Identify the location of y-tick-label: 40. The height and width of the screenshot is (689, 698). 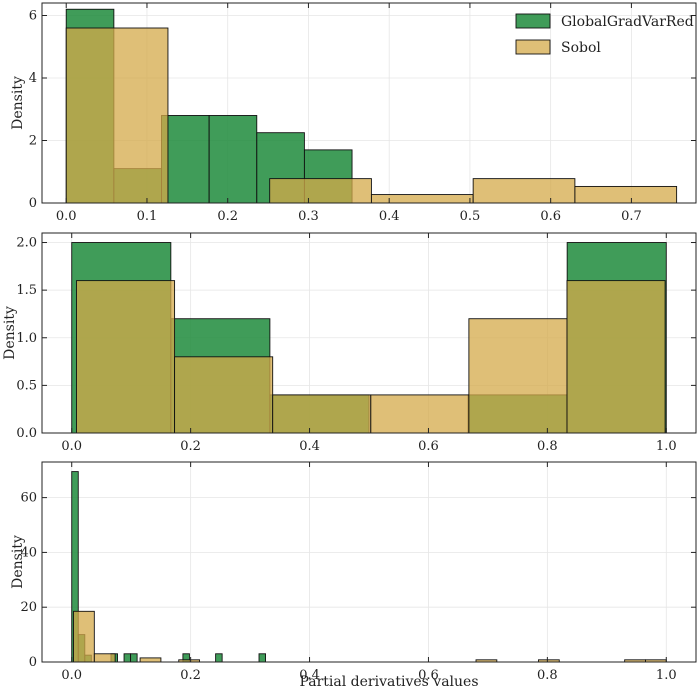
(28, 552).